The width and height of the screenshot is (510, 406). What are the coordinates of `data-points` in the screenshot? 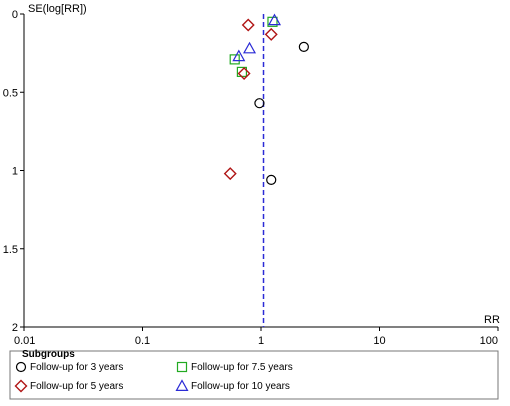 It's located at (266, 99).